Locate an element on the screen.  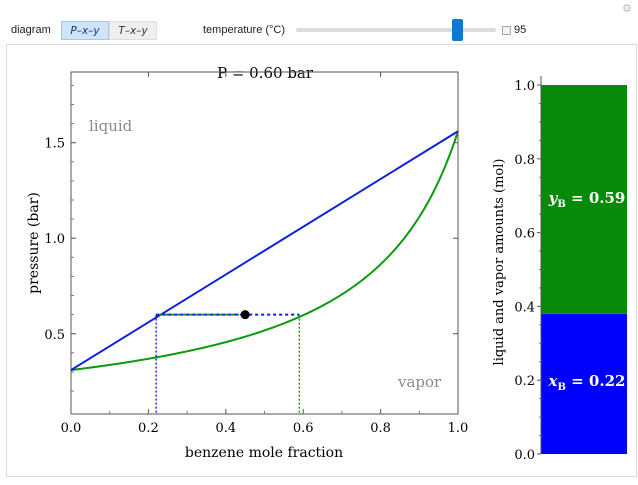
bar-y-tick-label: 0.0 is located at coordinates (524, 455).